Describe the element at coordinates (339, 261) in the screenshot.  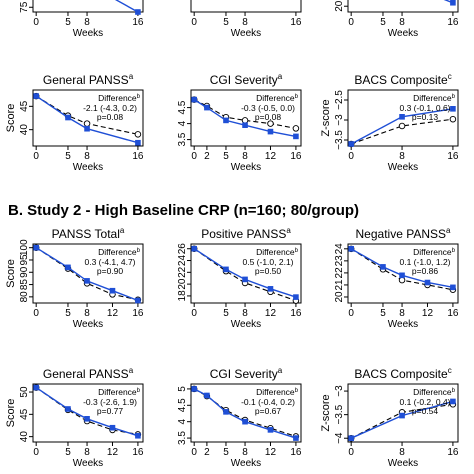
I see `y-tick-label: 23` at that location.